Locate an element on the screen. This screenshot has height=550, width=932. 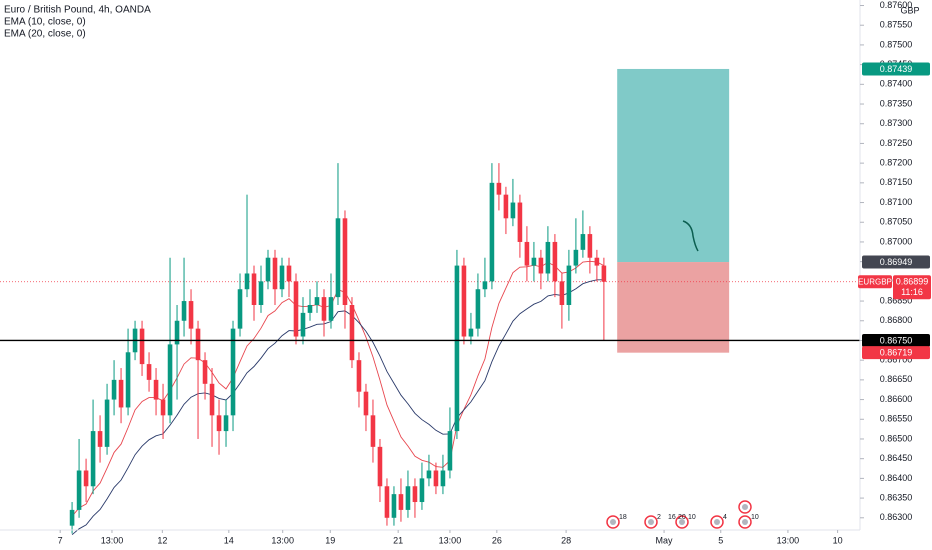
event-count: 2 is located at coordinates (659, 517).